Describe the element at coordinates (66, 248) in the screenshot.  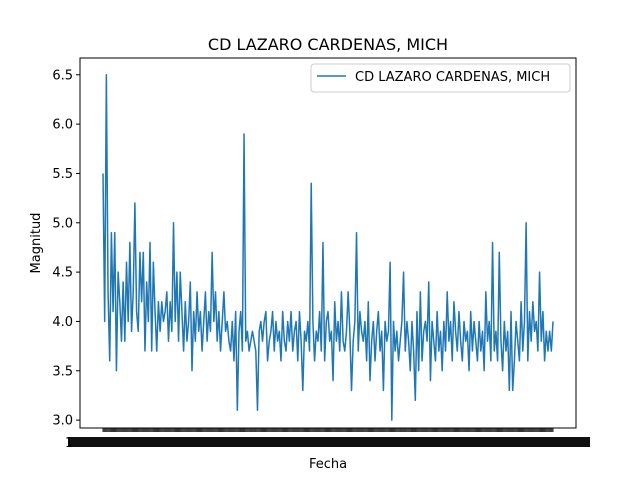
I see `y-axis: 3.0 3.5 4.0 4.5 5.0 5.5 6.0 6.5` at that location.